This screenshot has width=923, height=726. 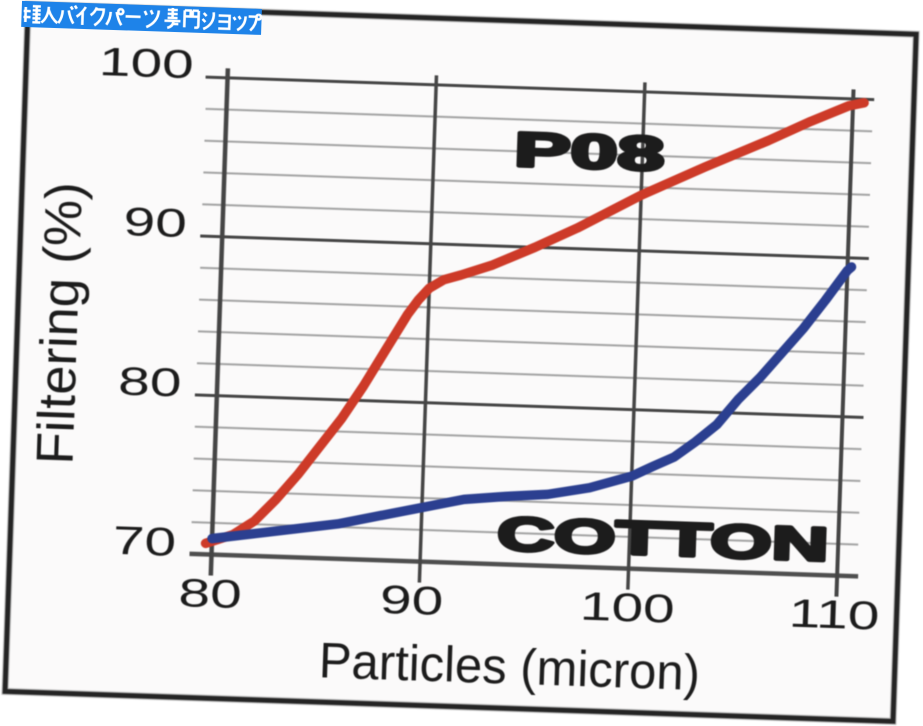 What do you see at coordinates (834, 615) in the screenshot?
I see `svg-text: 110` at bounding box center [834, 615].